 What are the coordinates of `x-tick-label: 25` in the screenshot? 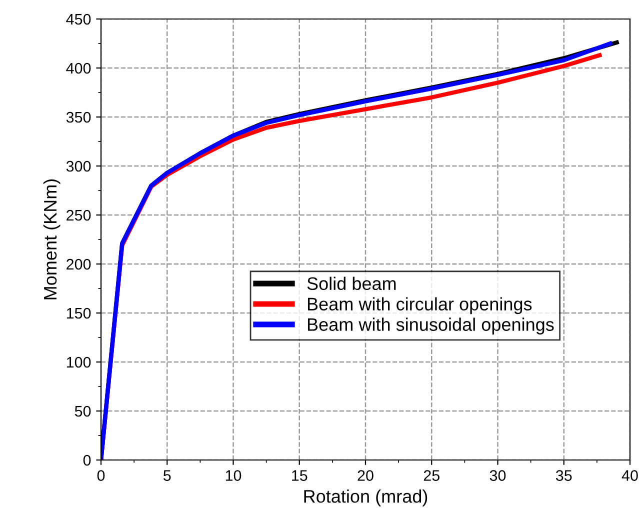 It's located at (432, 475).